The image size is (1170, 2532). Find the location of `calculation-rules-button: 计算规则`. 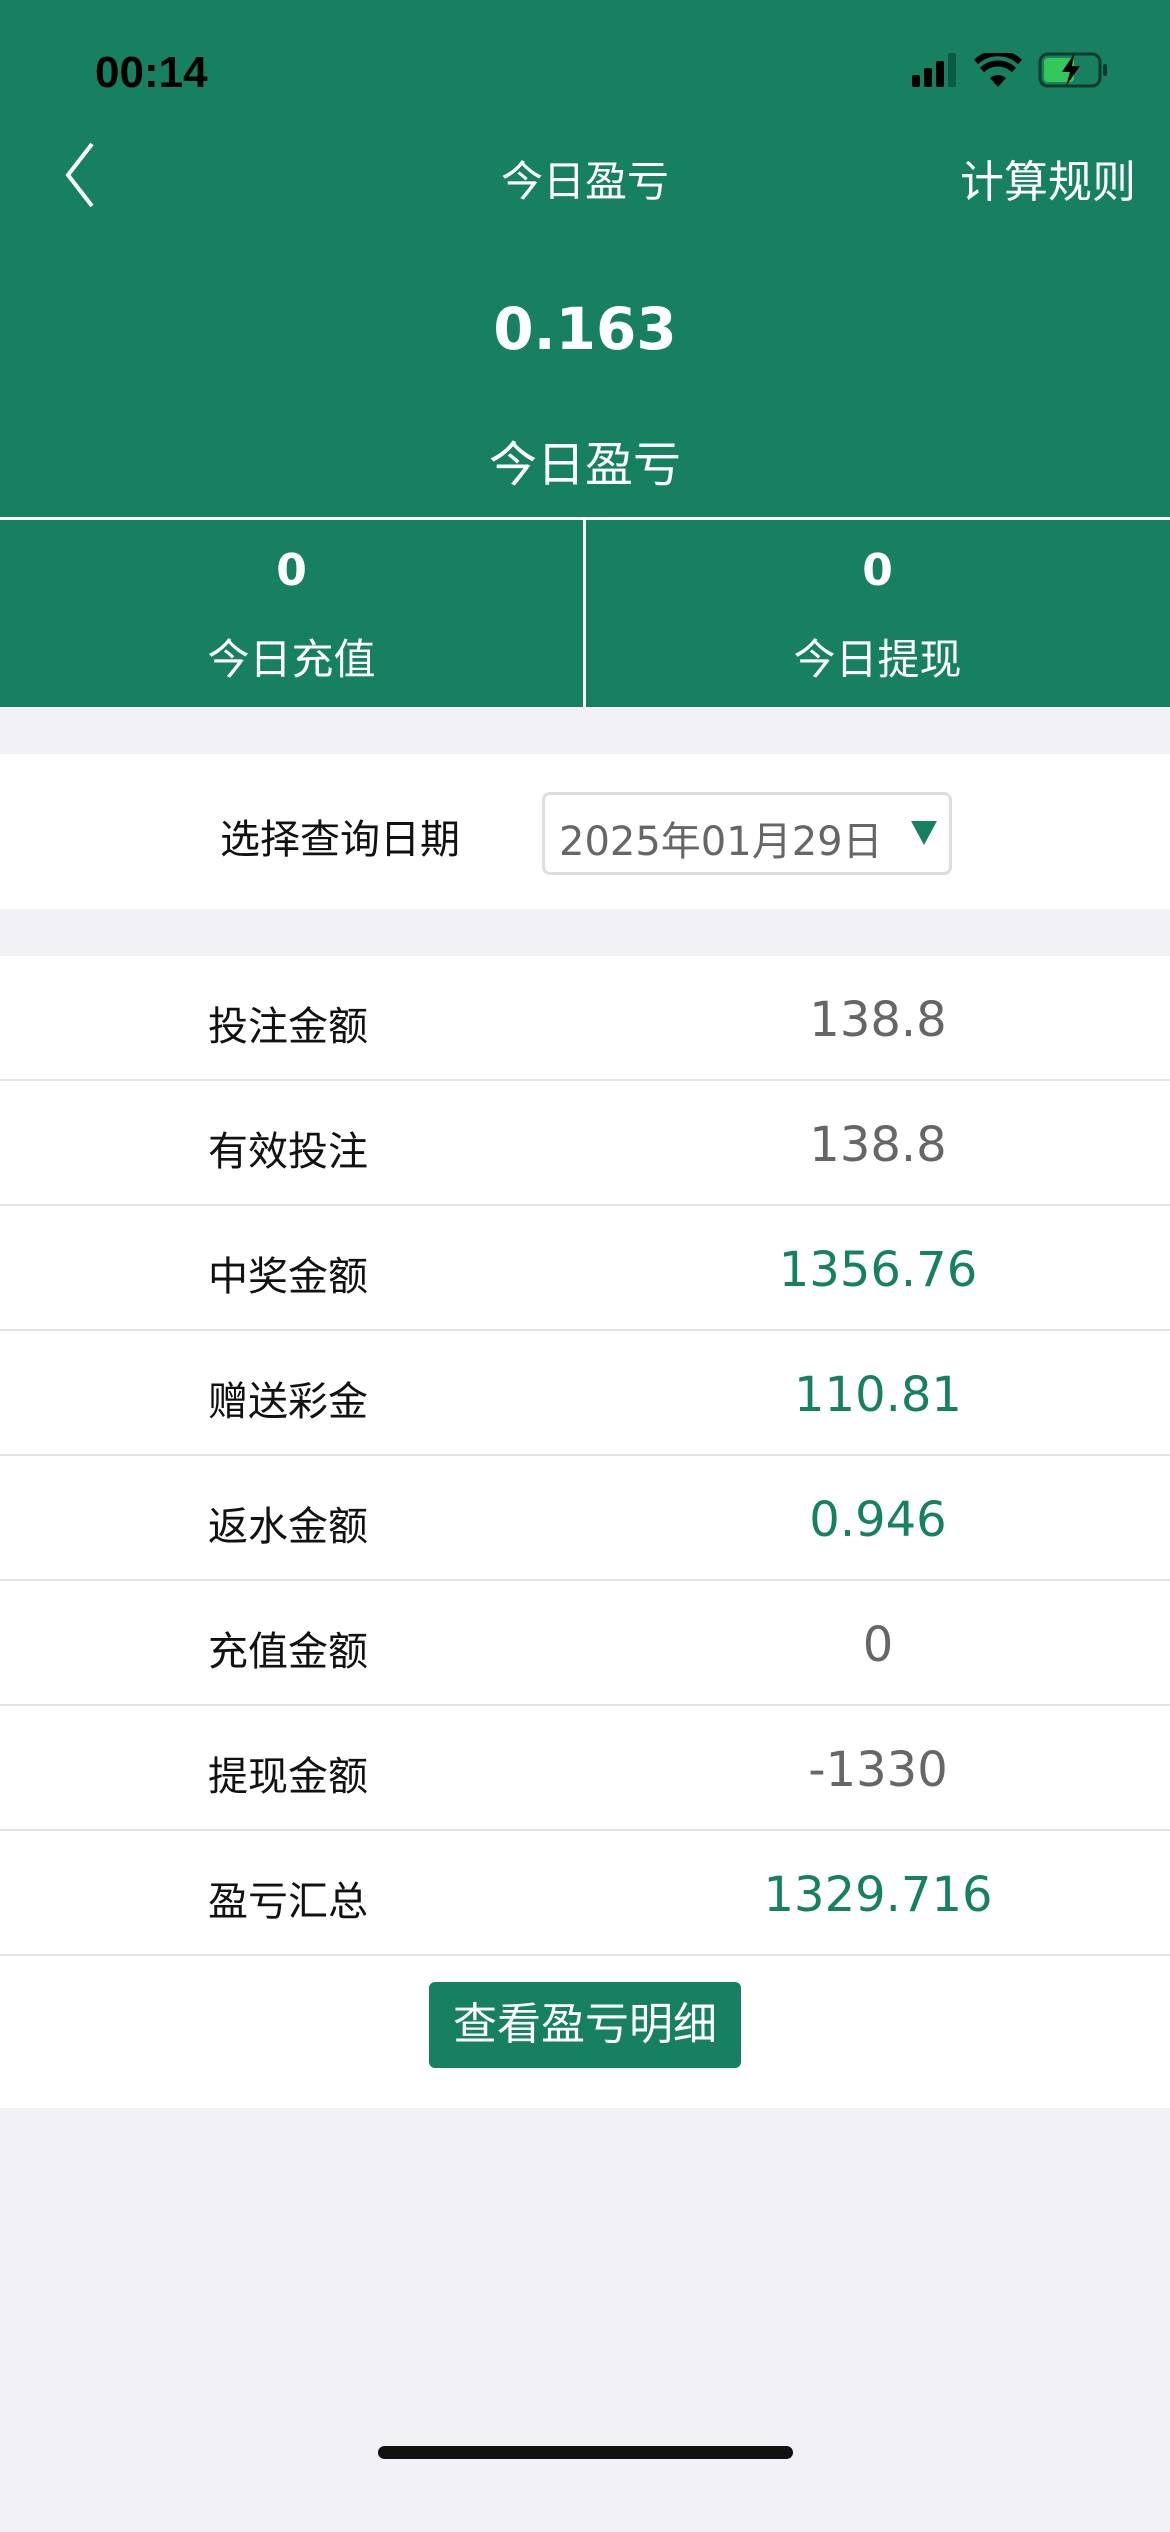

calculation-rules-button: 计算规则 is located at coordinates (1048, 182).